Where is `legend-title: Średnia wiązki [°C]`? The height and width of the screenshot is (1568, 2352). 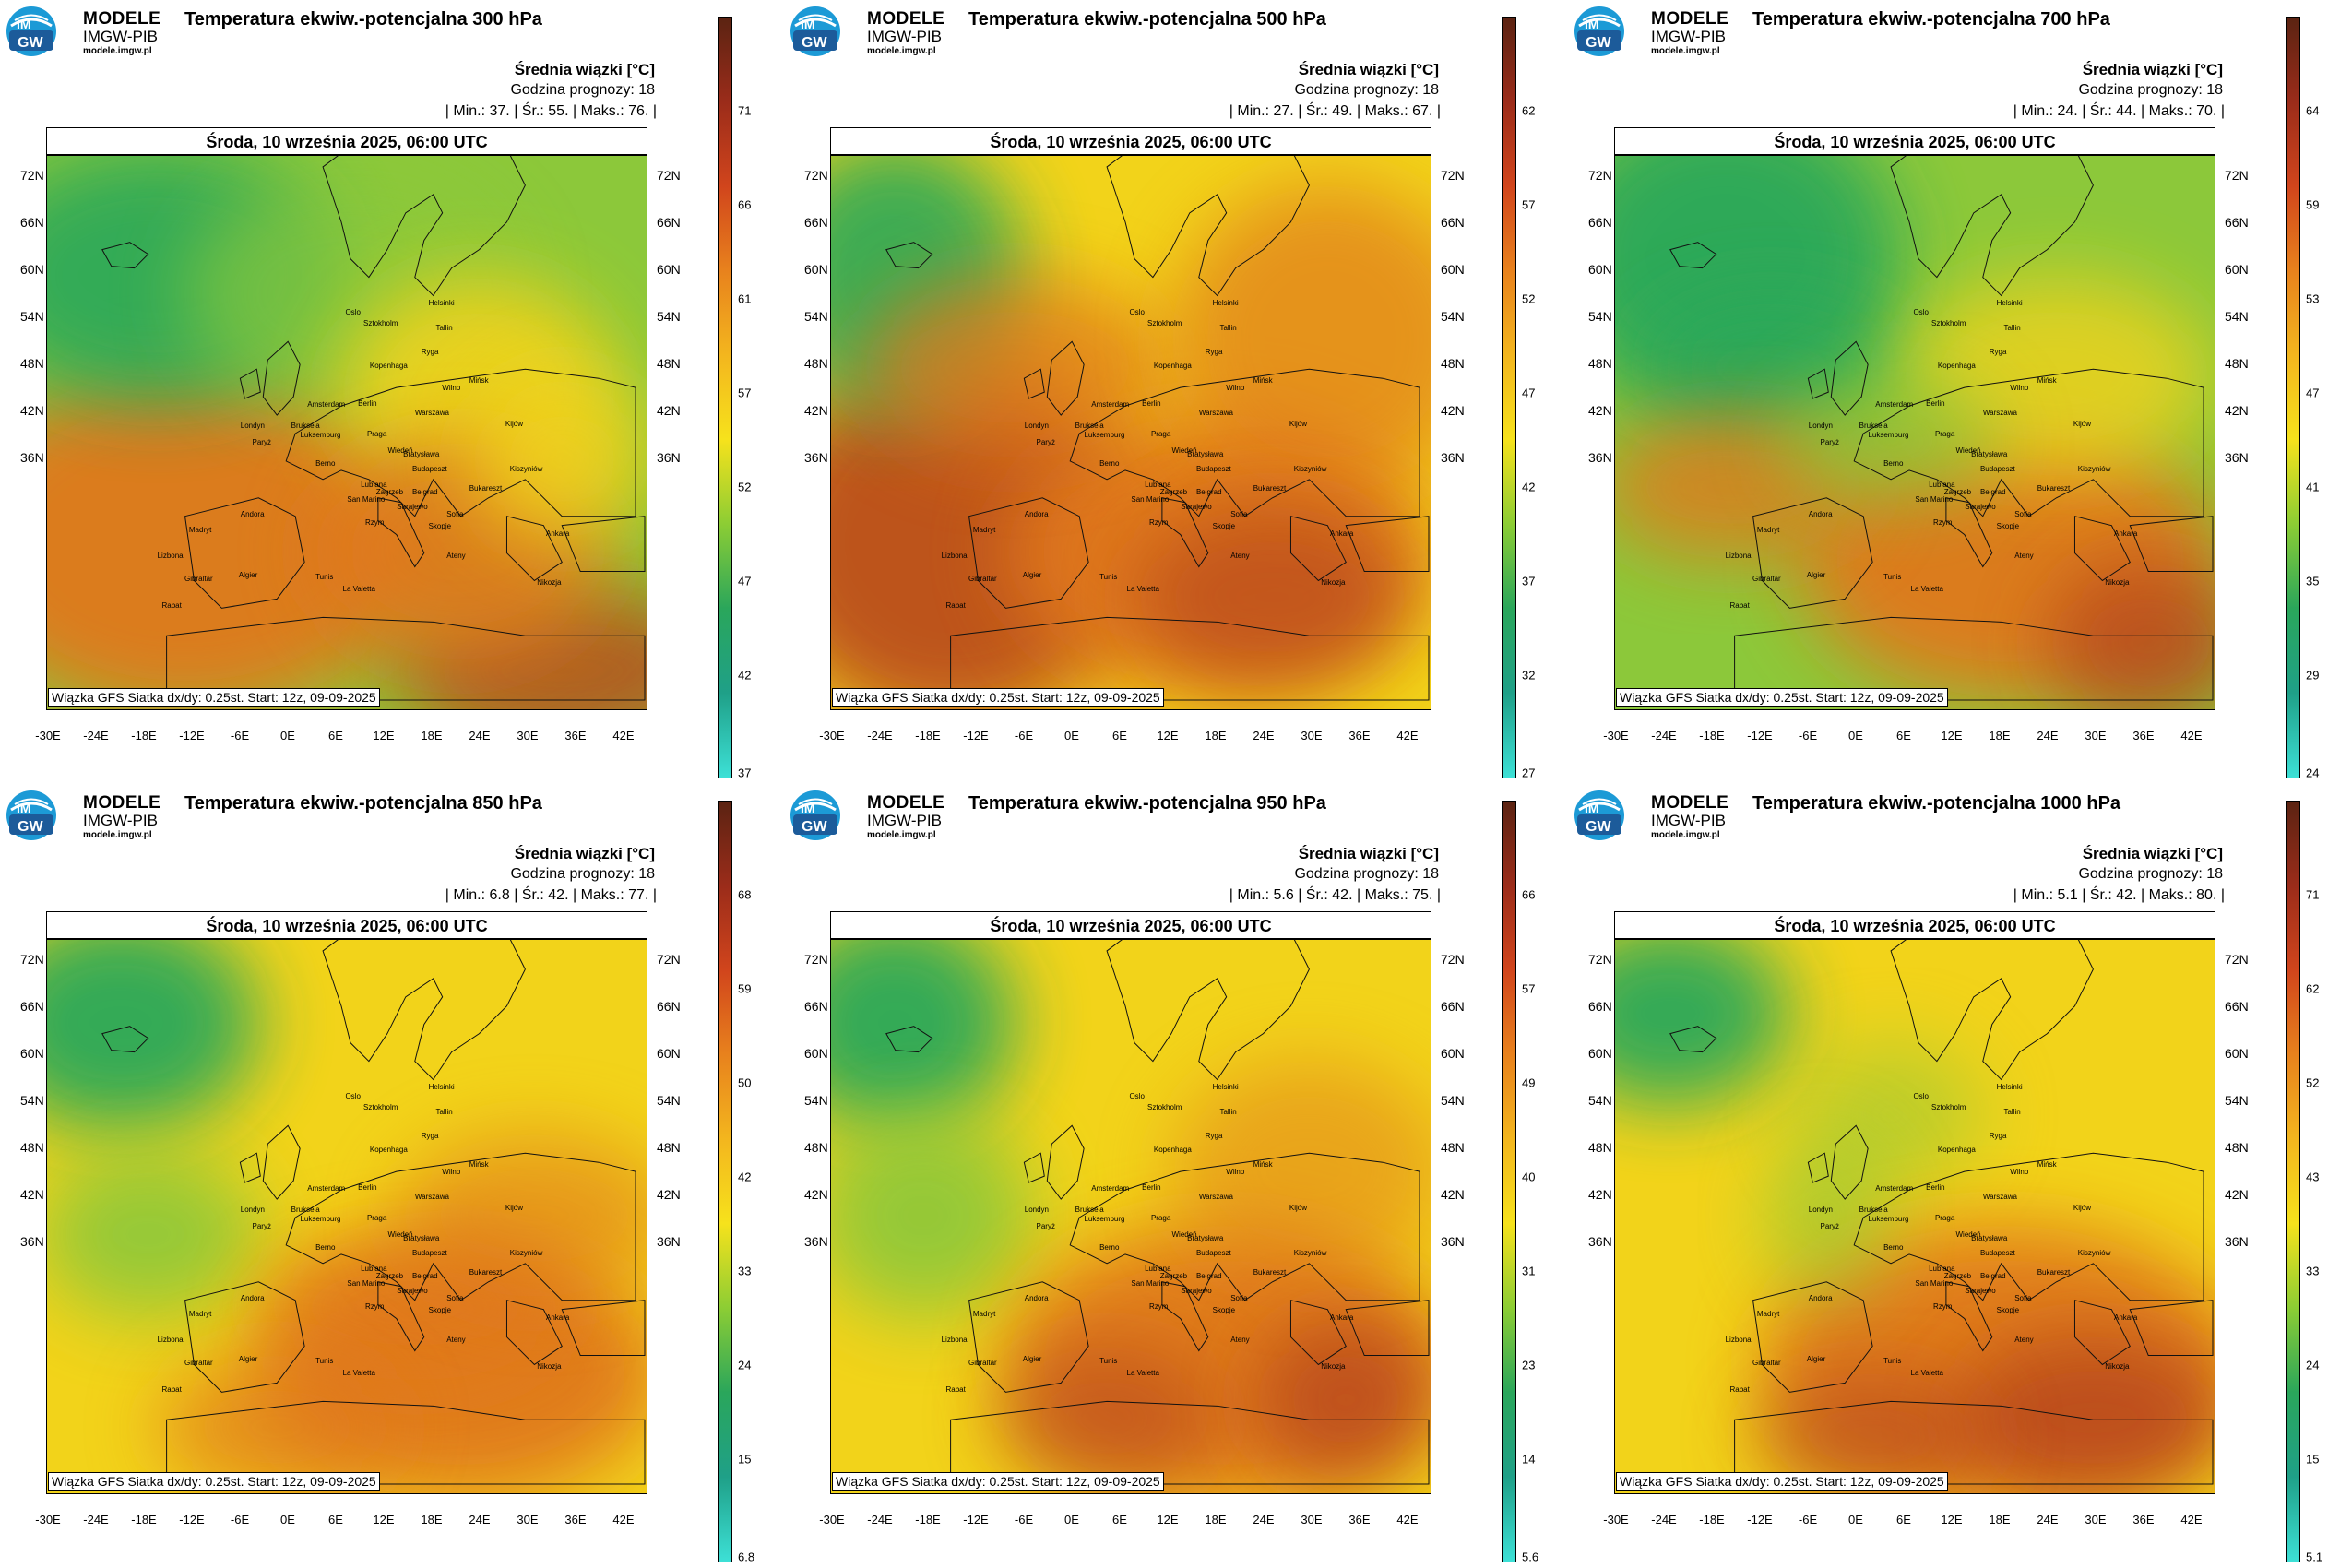
legend-title: Średnia wiązki [°C] is located at coordinates (1368, 853).